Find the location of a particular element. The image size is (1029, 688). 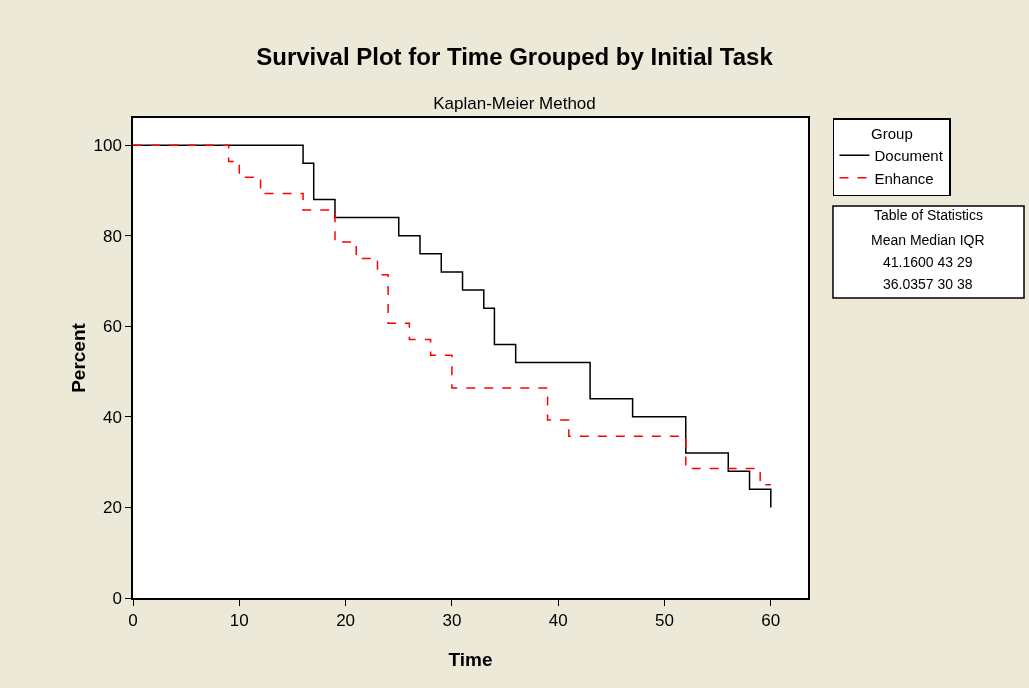

x-tick-label: 50 is located at coordinates (664, 621).